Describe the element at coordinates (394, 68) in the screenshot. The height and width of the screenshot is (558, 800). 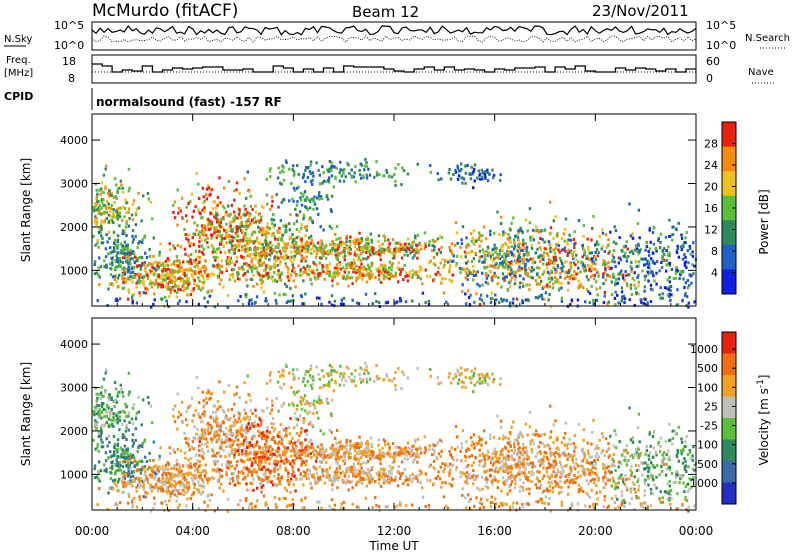
I see `frequency-traces` at that location.